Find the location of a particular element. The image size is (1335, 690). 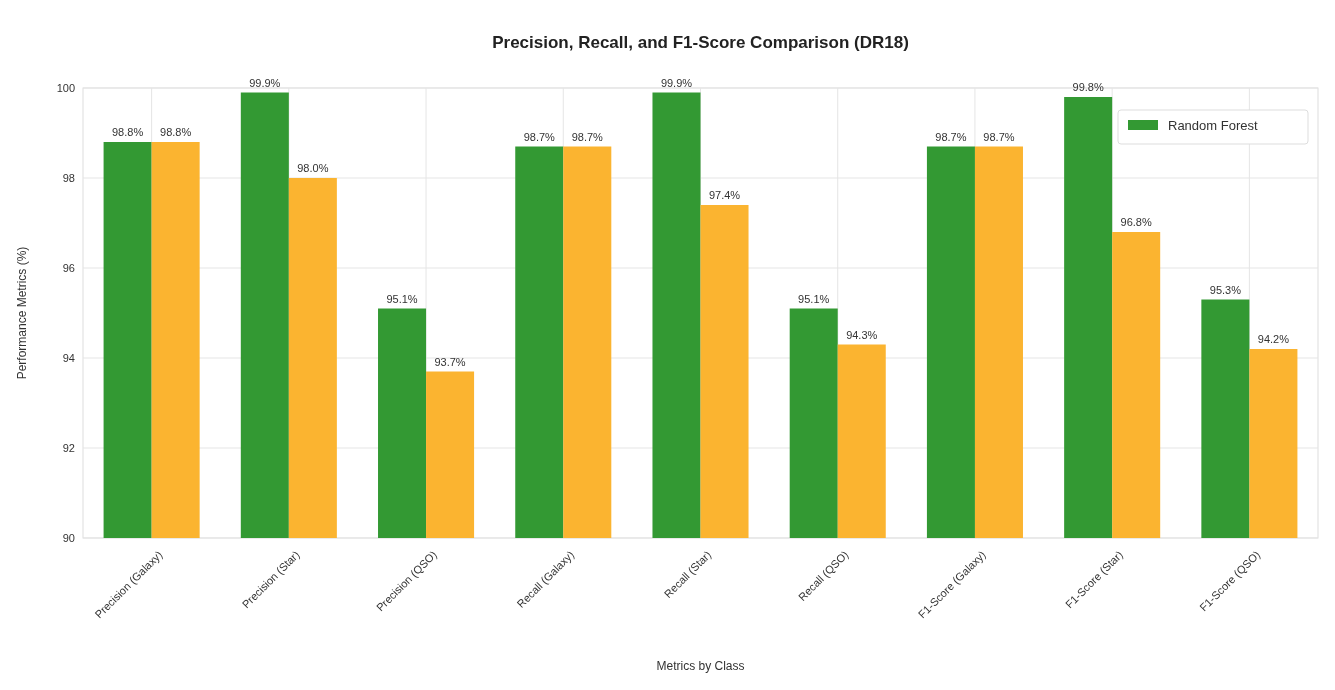

data-label: 94.3% is located at coordinates (862, 334).